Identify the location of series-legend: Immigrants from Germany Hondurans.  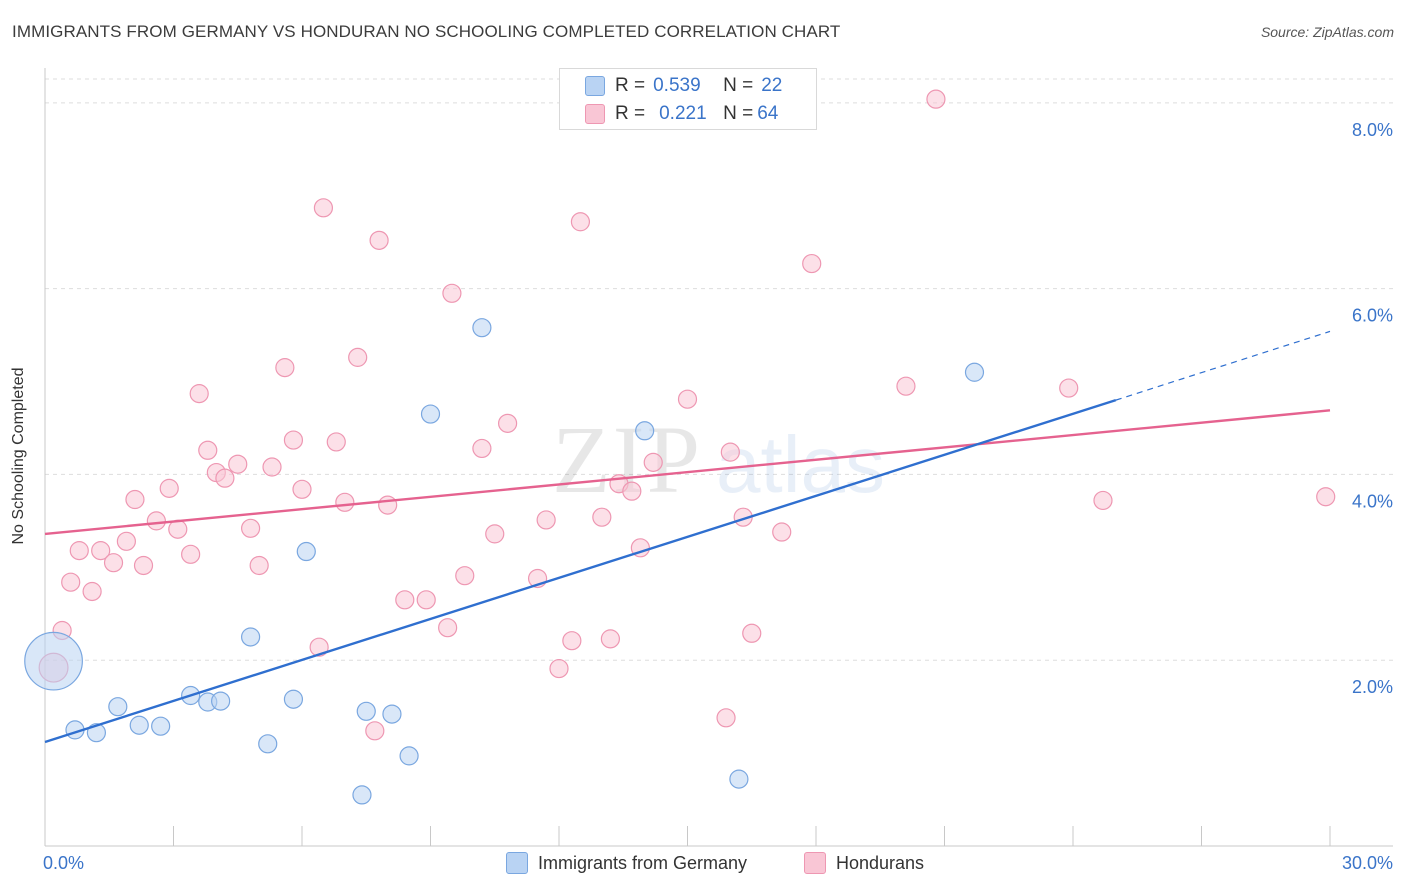
(703, 865).